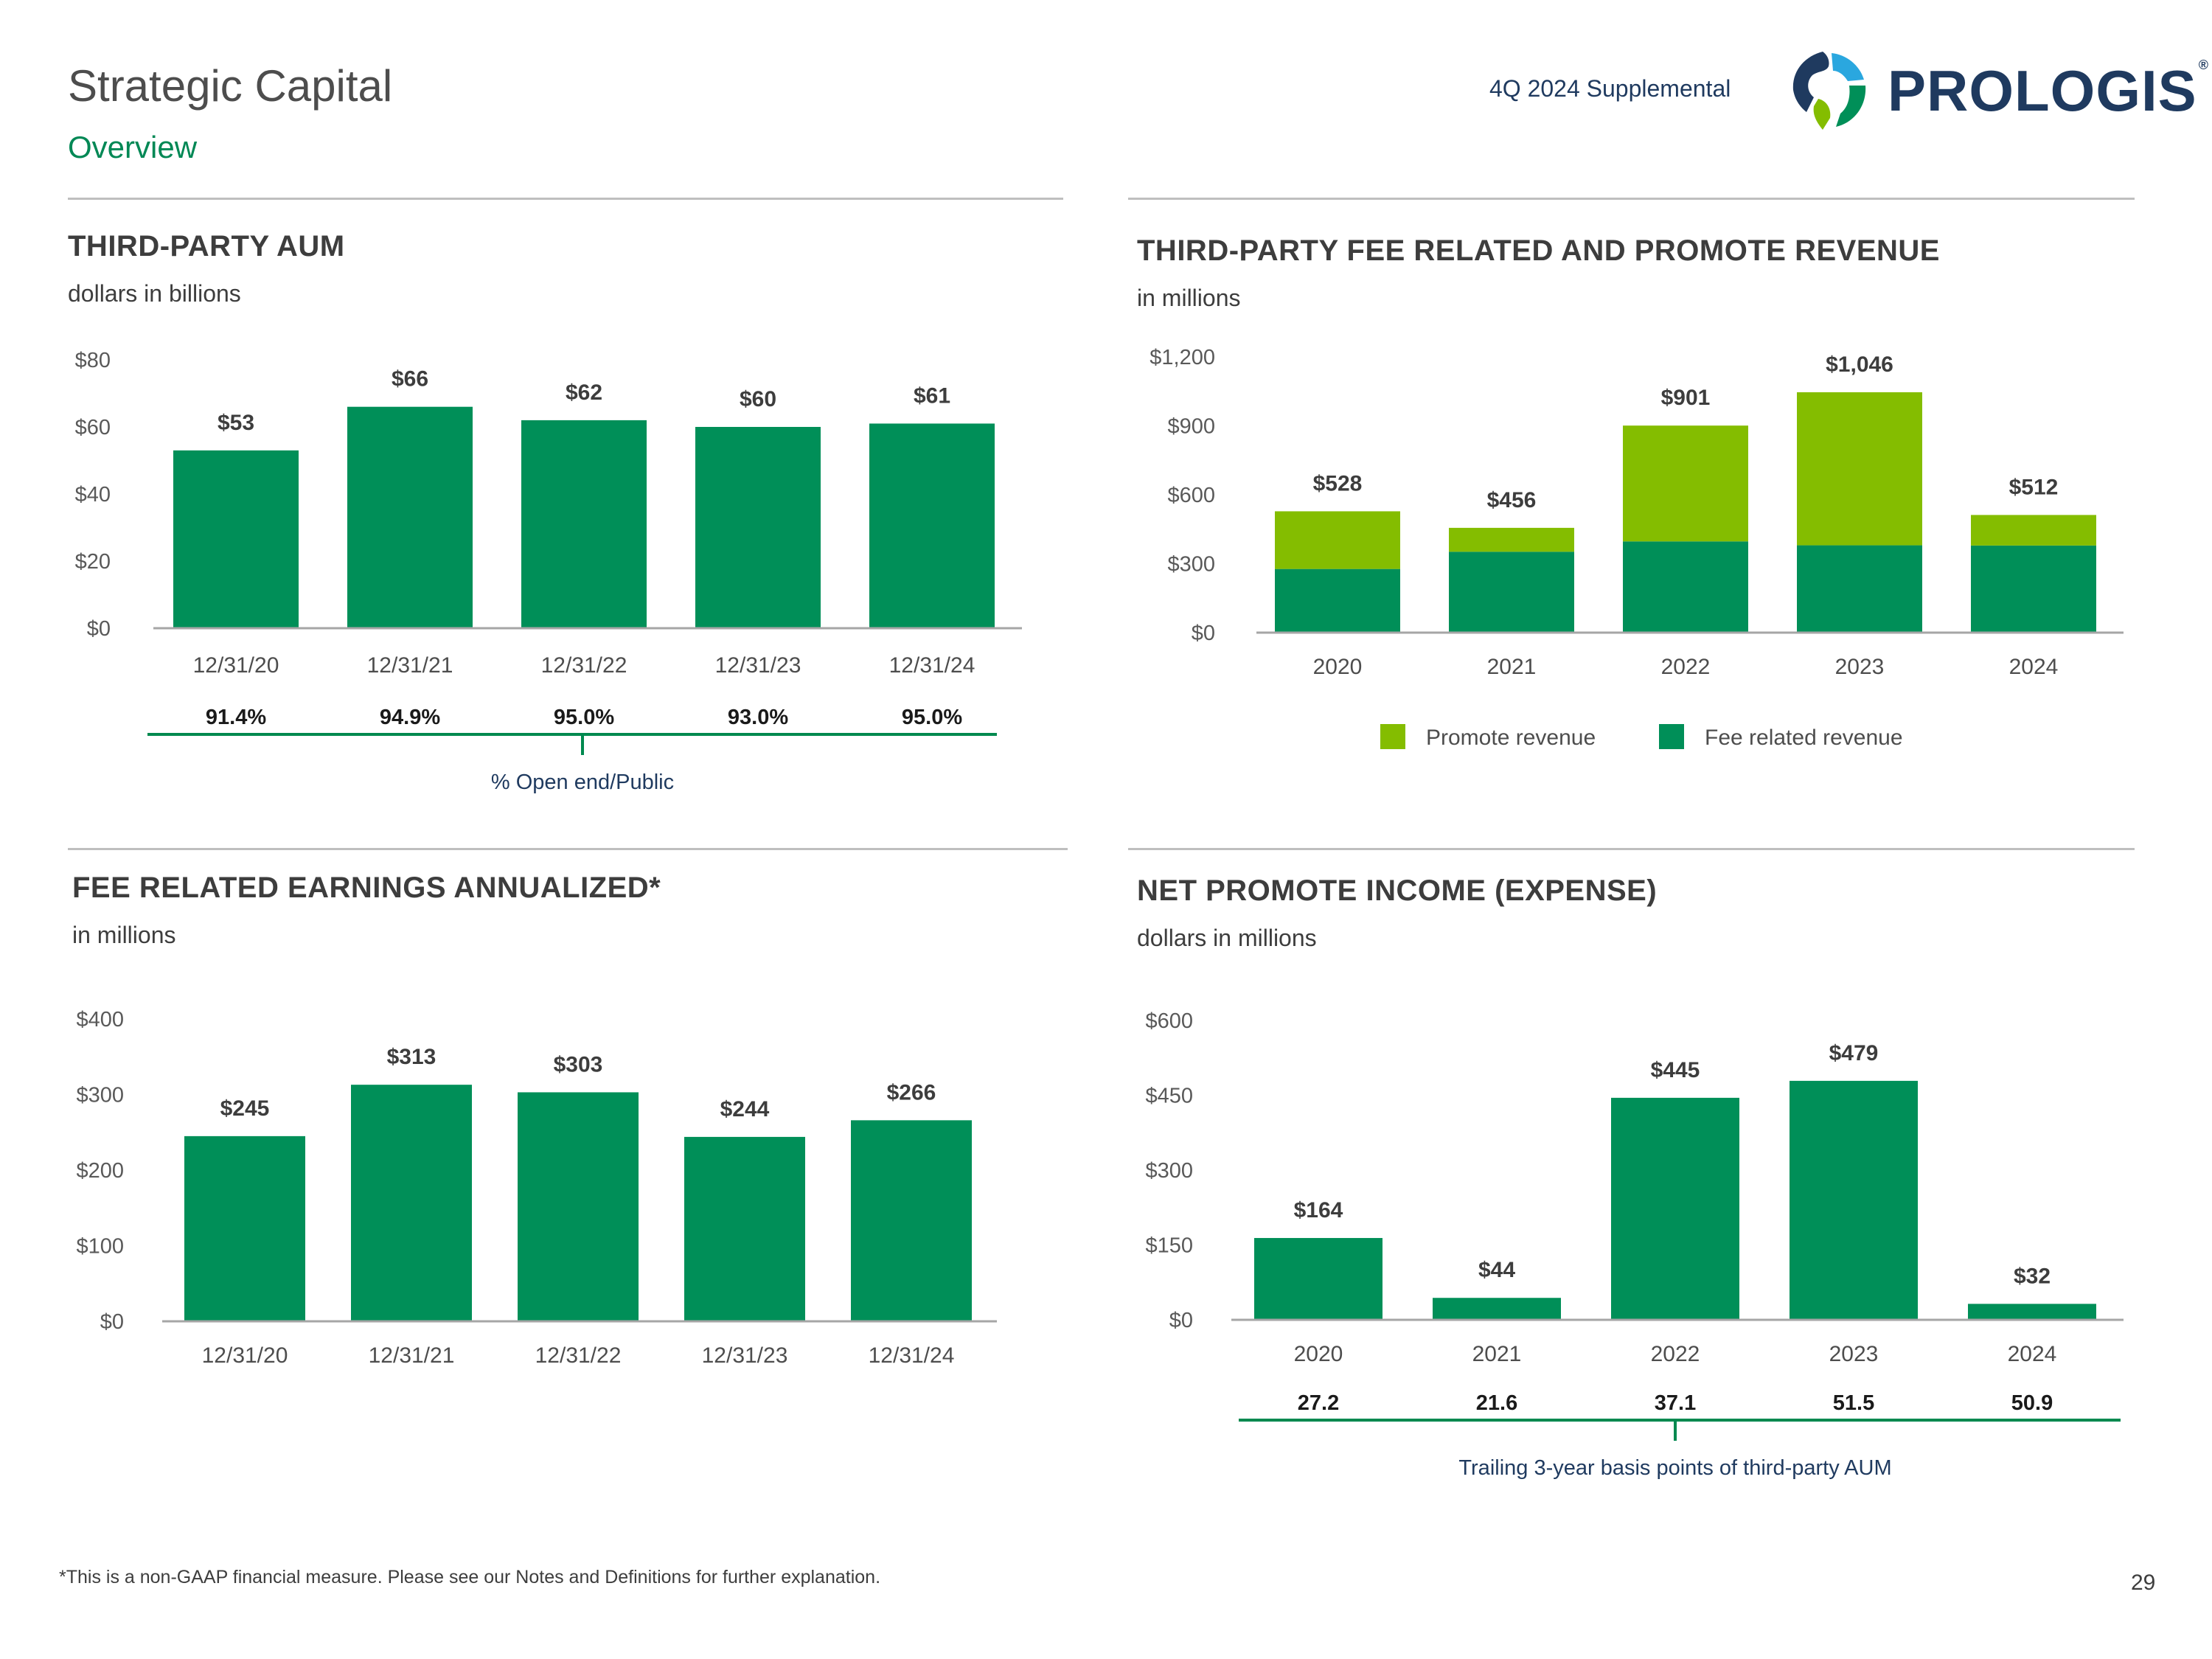 Image resolution: width=2212 pixels, height=1659 pixels. I want to click on revenue-data-label: $512, so click(2034, 487).